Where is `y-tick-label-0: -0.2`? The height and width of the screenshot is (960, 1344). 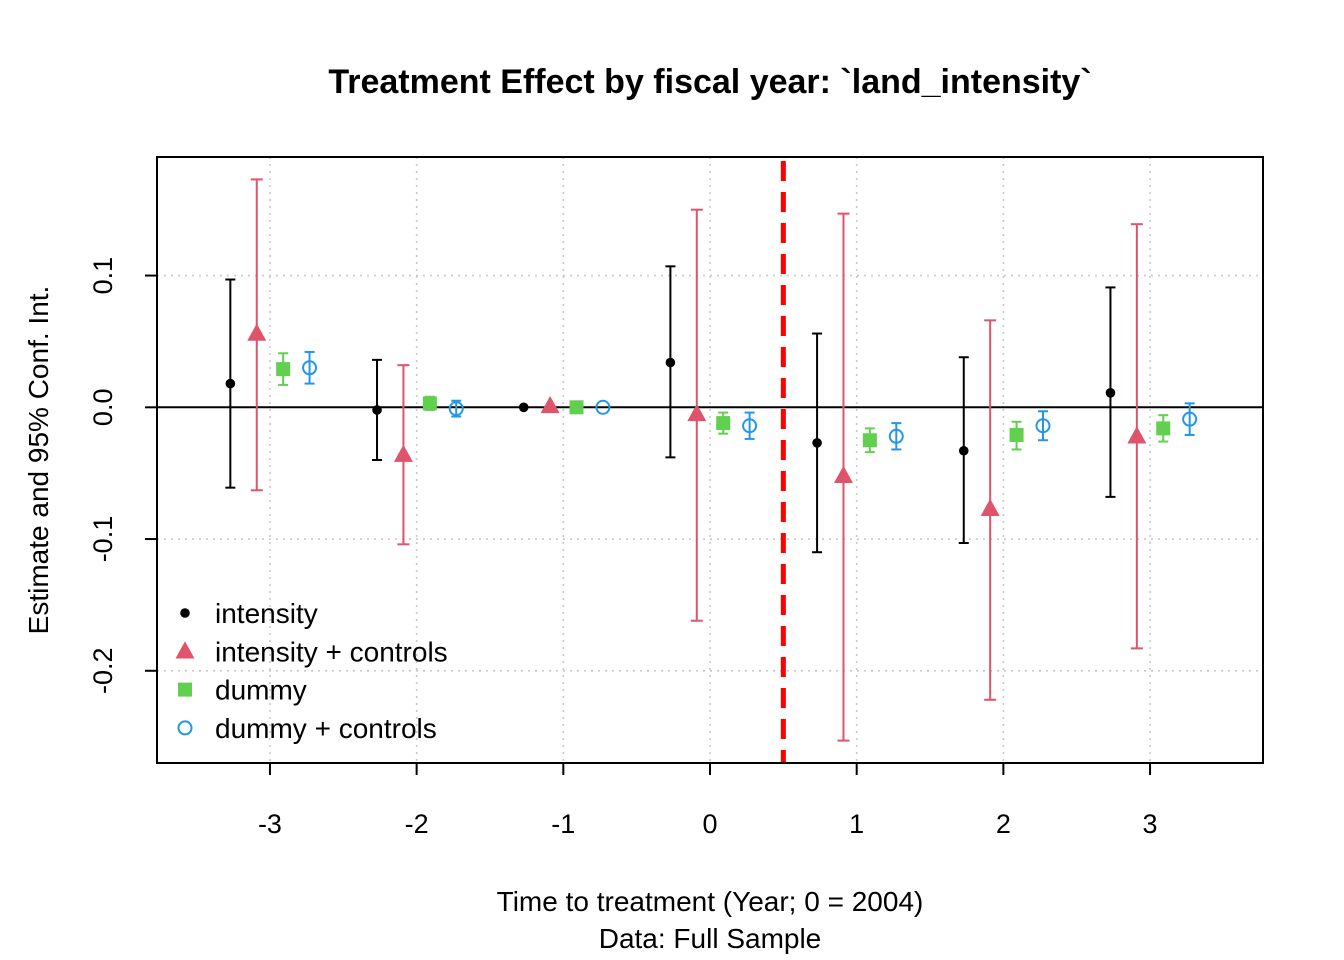
y-tick-label-0: -0.2 is located at coordinates (103, 671).